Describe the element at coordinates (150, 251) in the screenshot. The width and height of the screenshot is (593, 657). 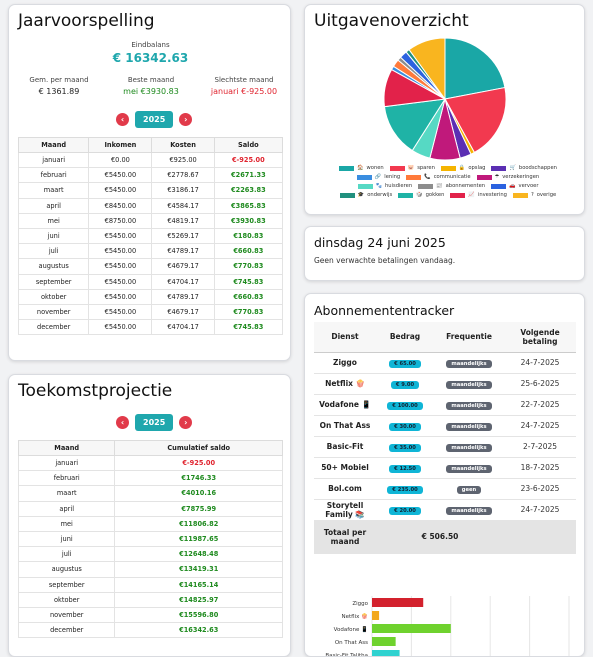
I see `table-row: juli €5450.00 €4789.17 €660.83` at that location.